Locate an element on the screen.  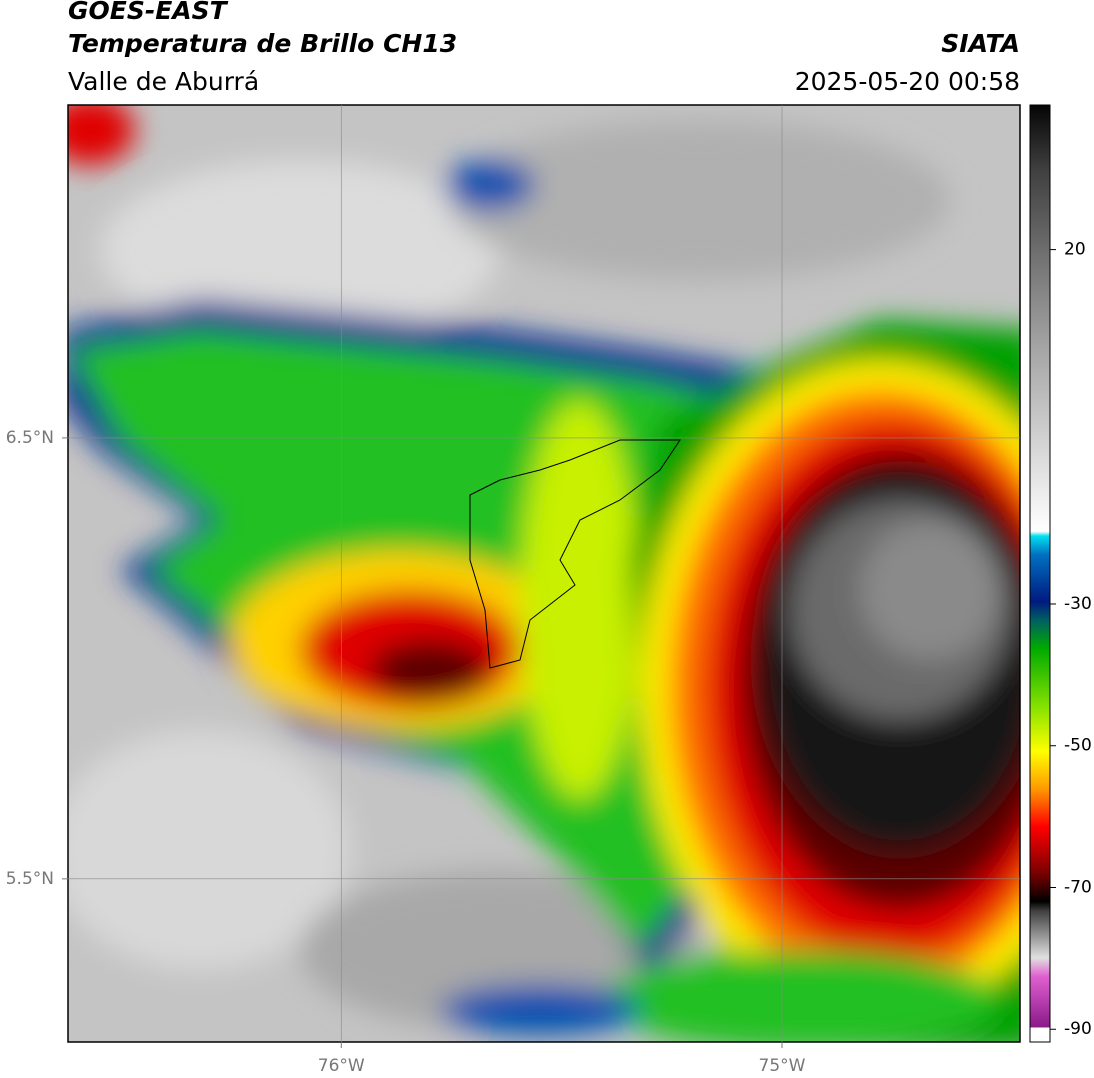
x-tick-label: 76°W is located at coordinates (341, 1066).